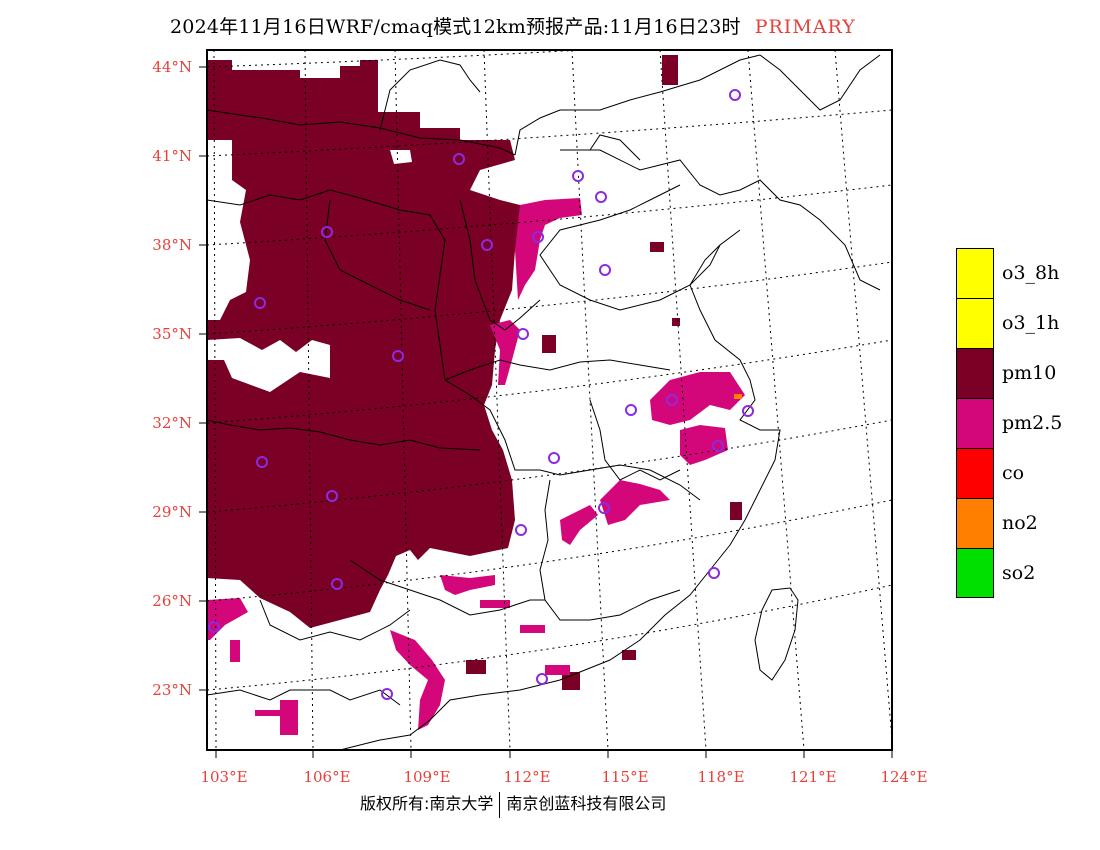 The width and height of the screenshot is (1100, 850). What do you see at coordinates (505, 352) in the screenshot?
I see `pm25-henan` at bounding box center [505, 352].